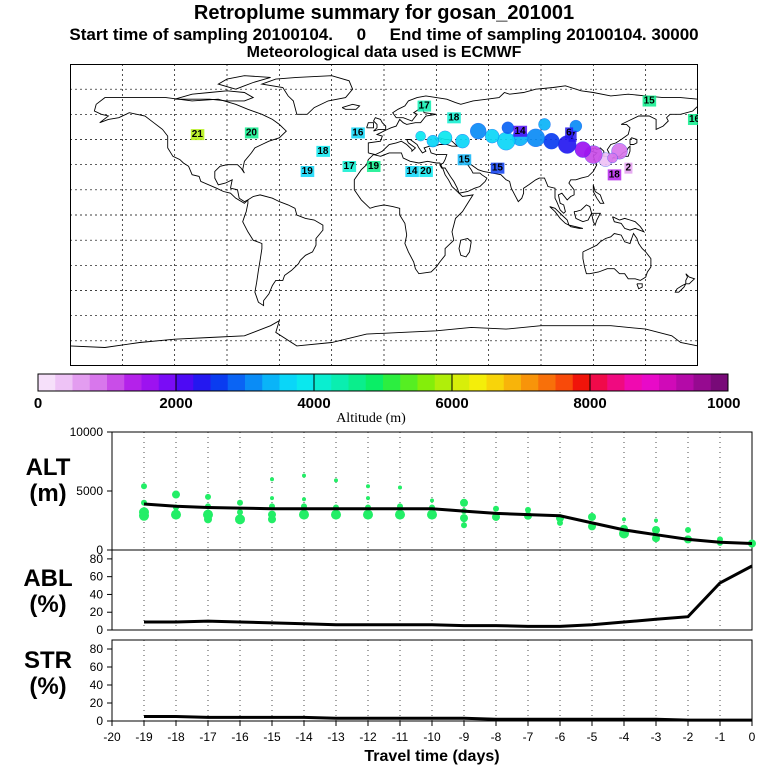 The width and height of the screenshot is (768, 768). I want to click on abl-label-line2: (%), so click(48, 604).